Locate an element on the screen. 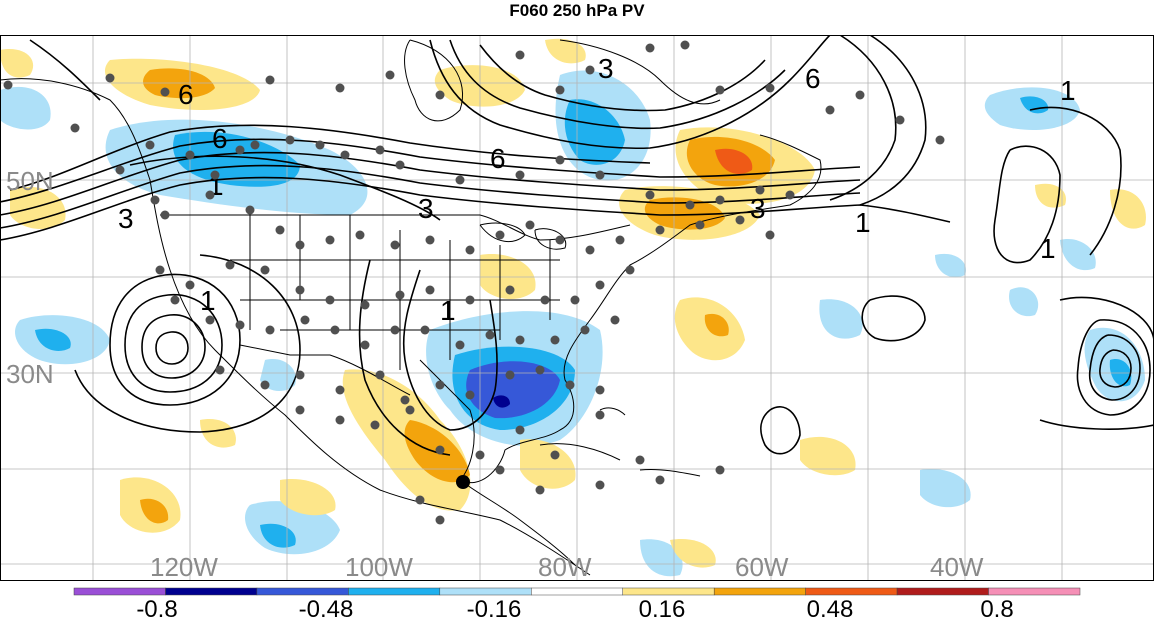  contour-oval-atl is located at coordinates (893, 318).